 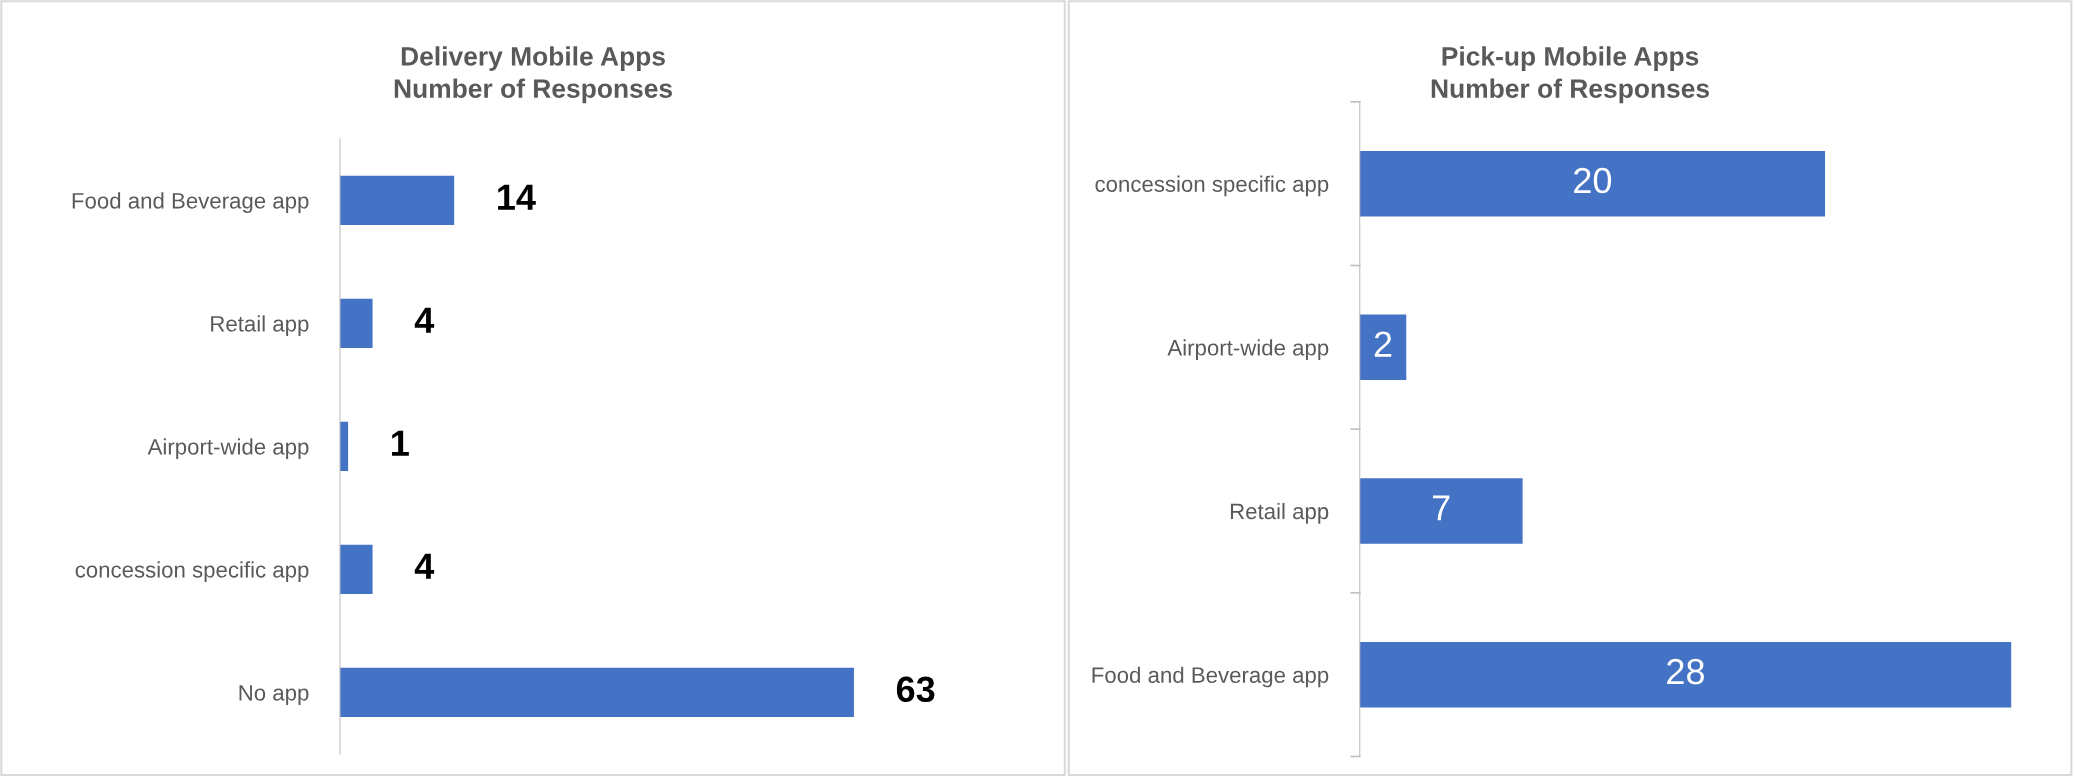 I want to click on chart-title: Delivery Mobile Apps Number of Responses, so click(x=533, y=75).